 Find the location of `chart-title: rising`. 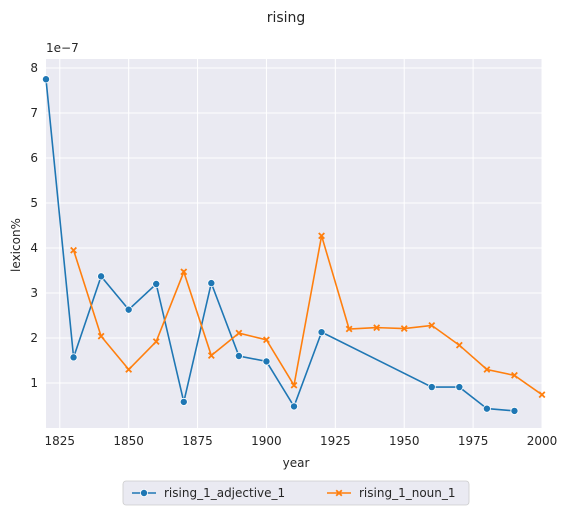

chart-title: rising is located at coordinates (286, 18).